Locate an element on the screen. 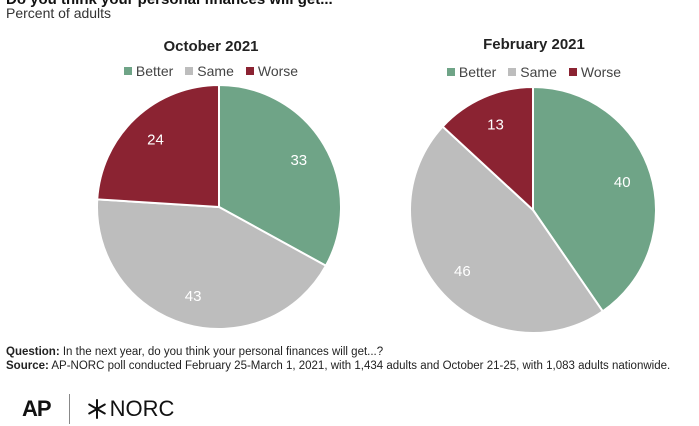 This screenshot has height=426, width=699. data-label-worse: 13 is located at coordinates (495, 124).